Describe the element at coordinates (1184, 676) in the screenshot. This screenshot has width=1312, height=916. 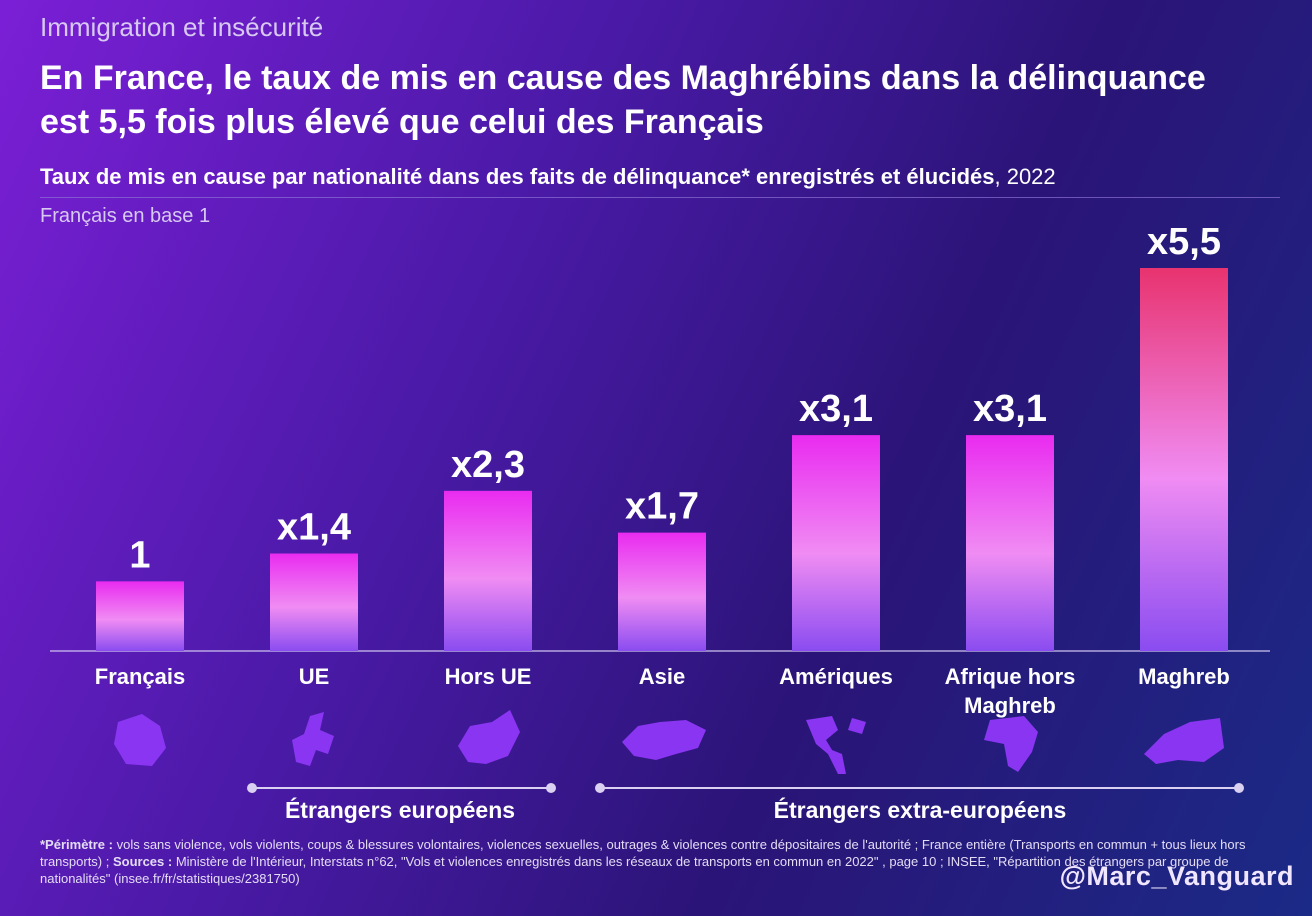
I see `category-label-6: Maghreb` at that location.